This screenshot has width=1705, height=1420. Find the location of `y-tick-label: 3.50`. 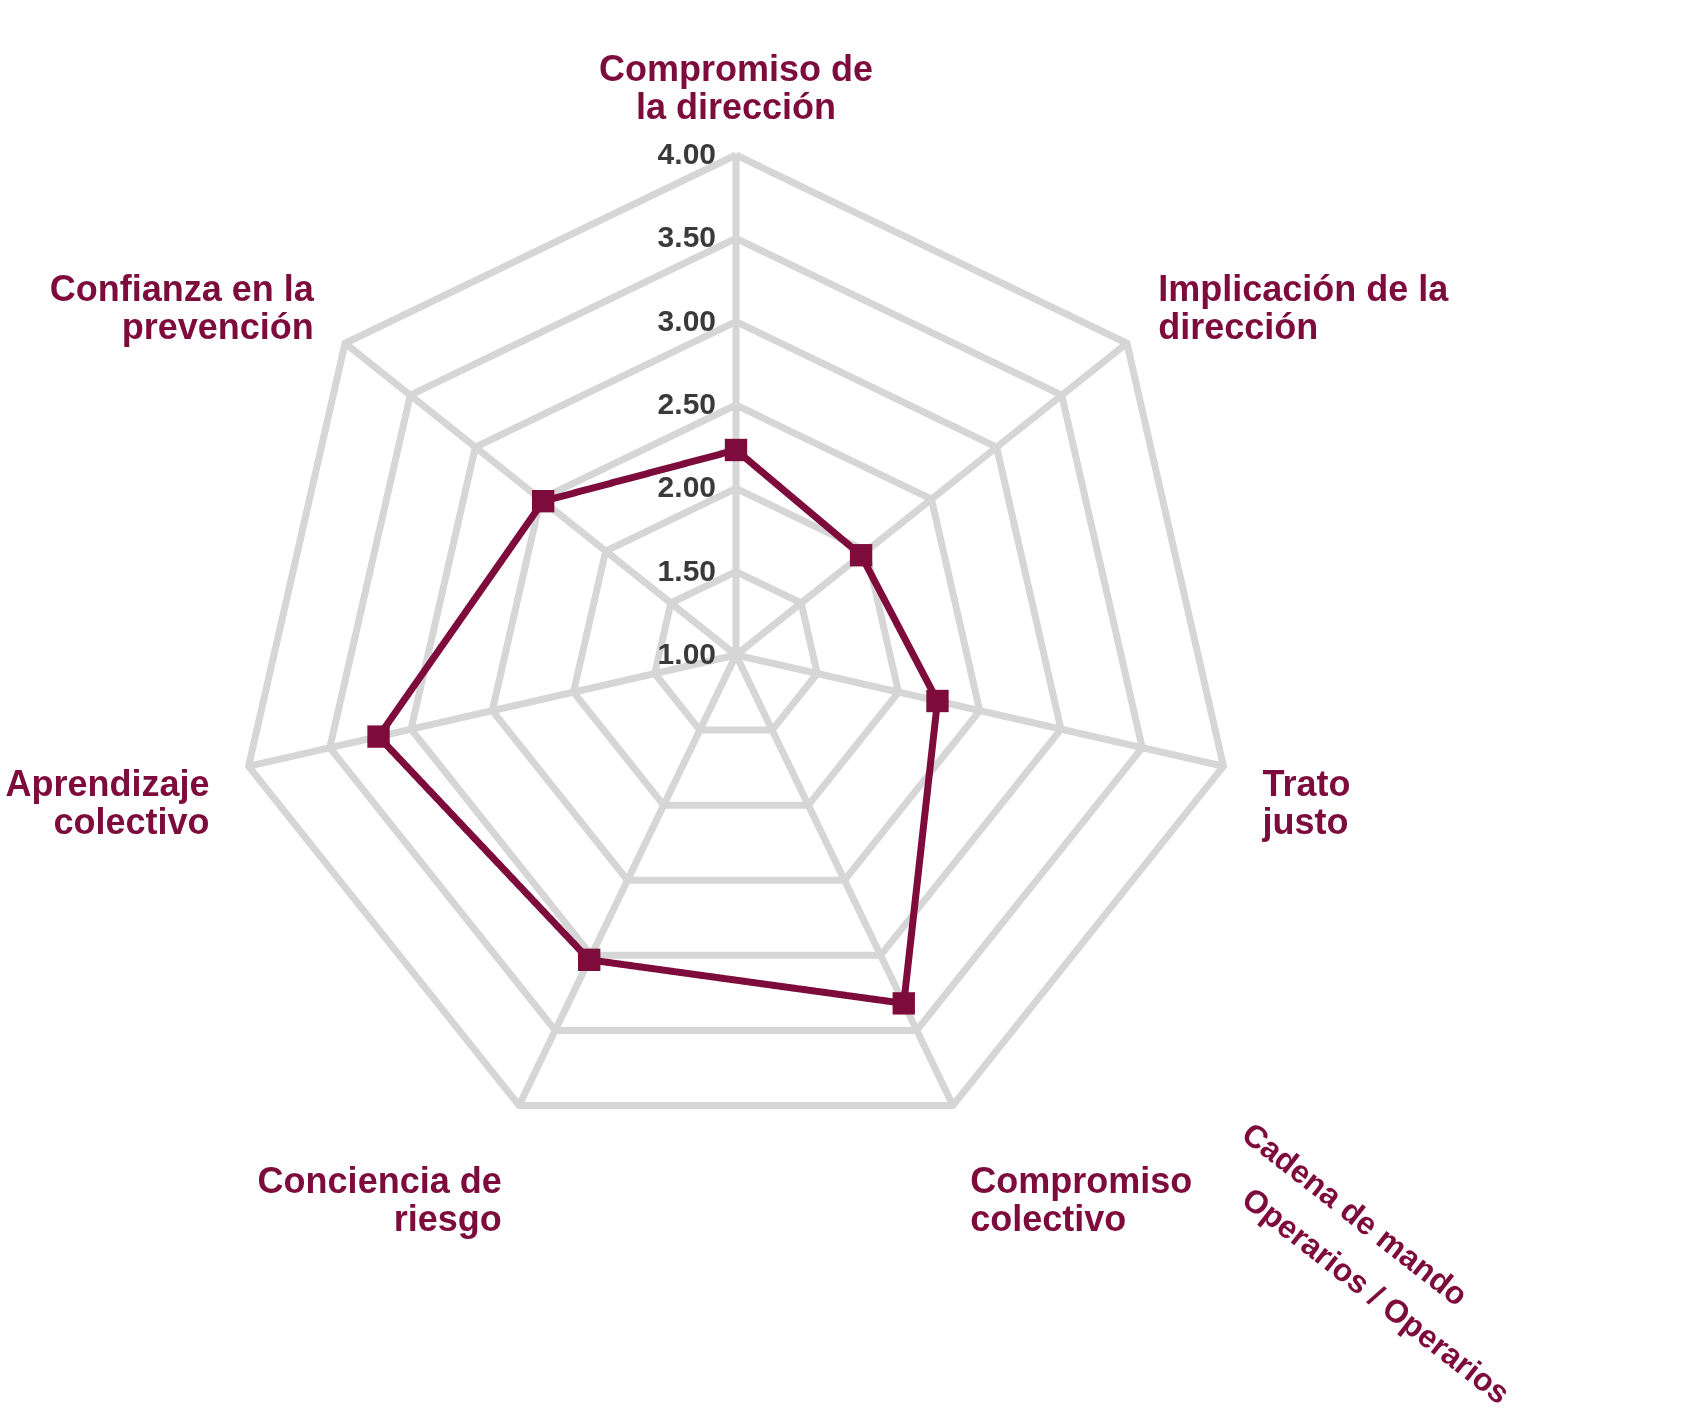

y-tick-label: 3.50 is located at coordinates (686, 237).